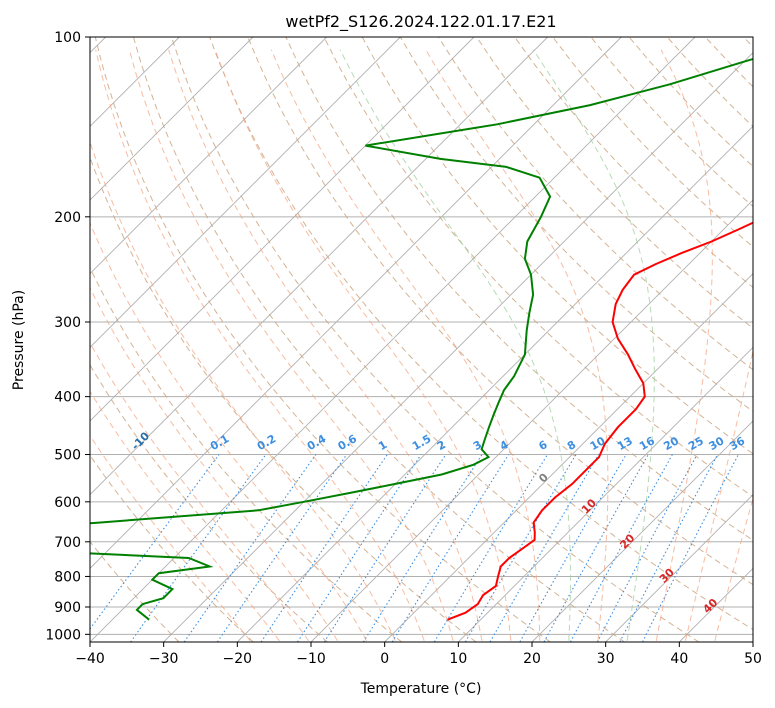 The height and width of the screenshot is (708, 775). Describe the element at coordinates (627, 541) in the screenshot. I see `isotherm-label: 20` at that location.